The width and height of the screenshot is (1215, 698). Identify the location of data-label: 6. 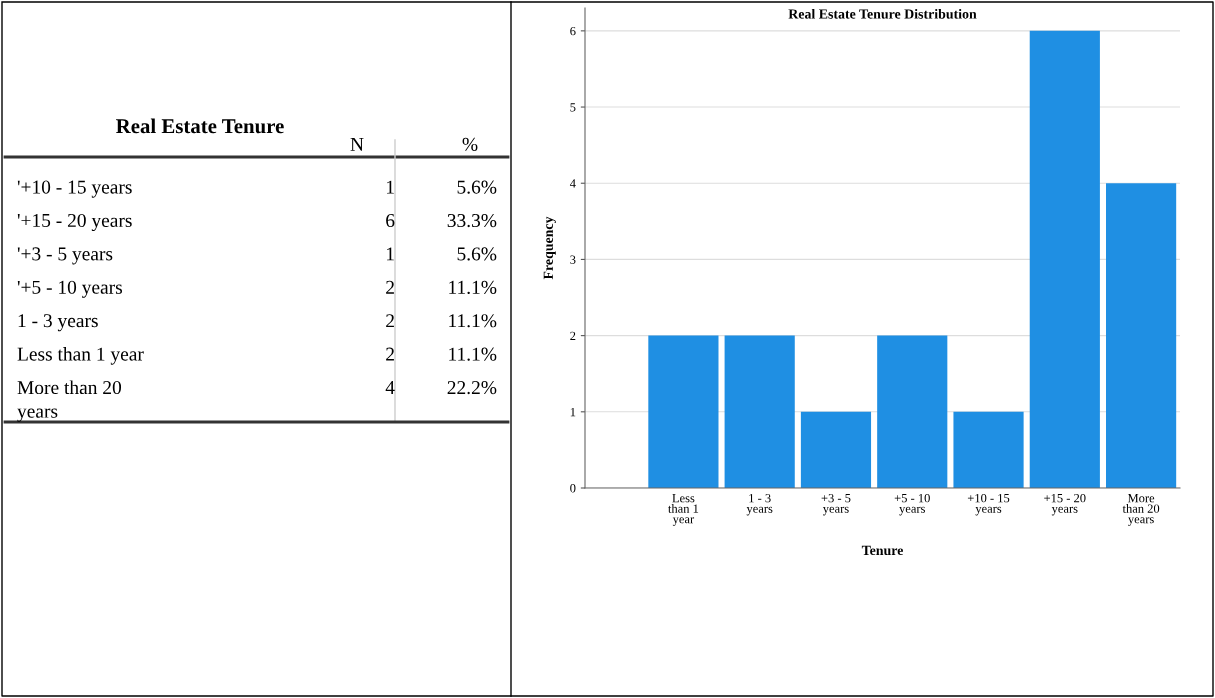
(390, 221).